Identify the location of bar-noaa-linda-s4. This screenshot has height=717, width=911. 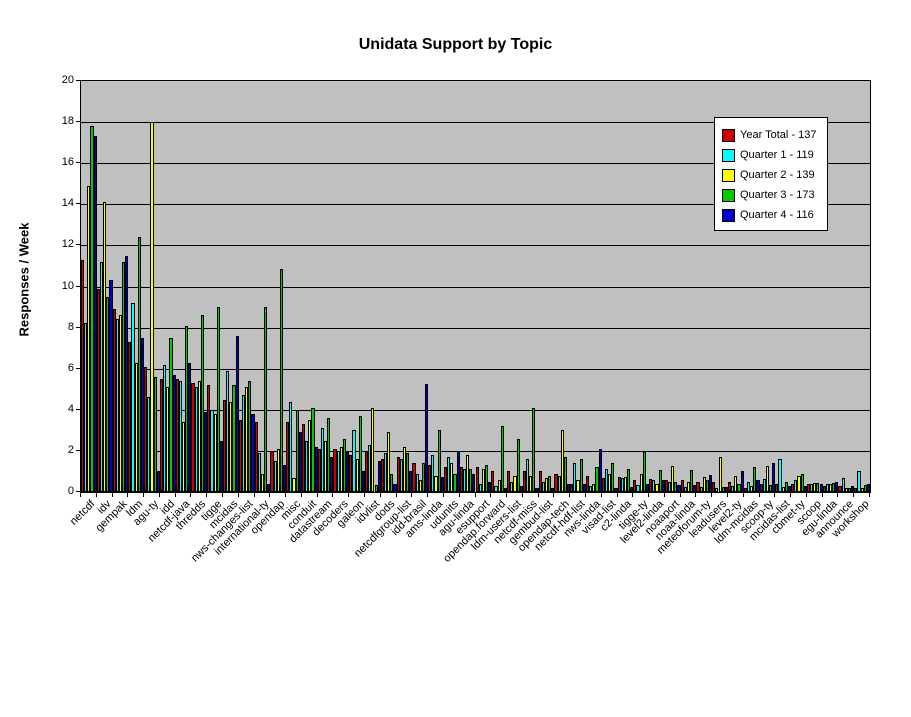
(695, 488).